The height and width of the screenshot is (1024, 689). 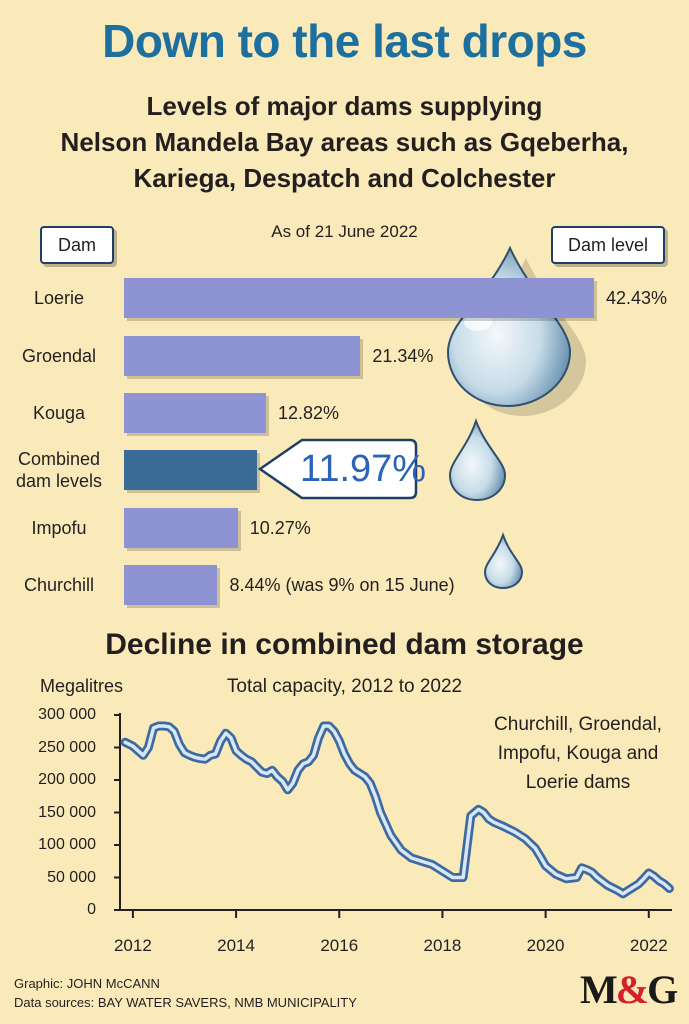 I want to click on y-tick-label: 100 000, so click(x=67, y=844).